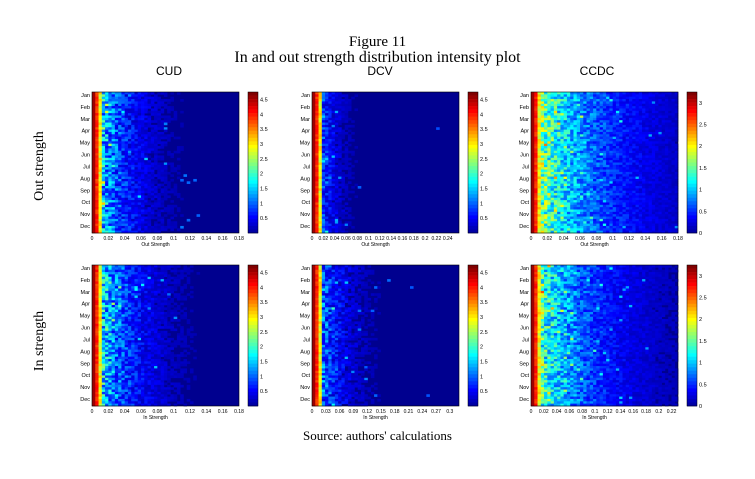 Image resolution: width=755 pixels, height=479 pixels. What do you see at coordinates (305, 96) in the screenshot?
I see `y-tick-label: Jan` at bounding box center [305, 96].